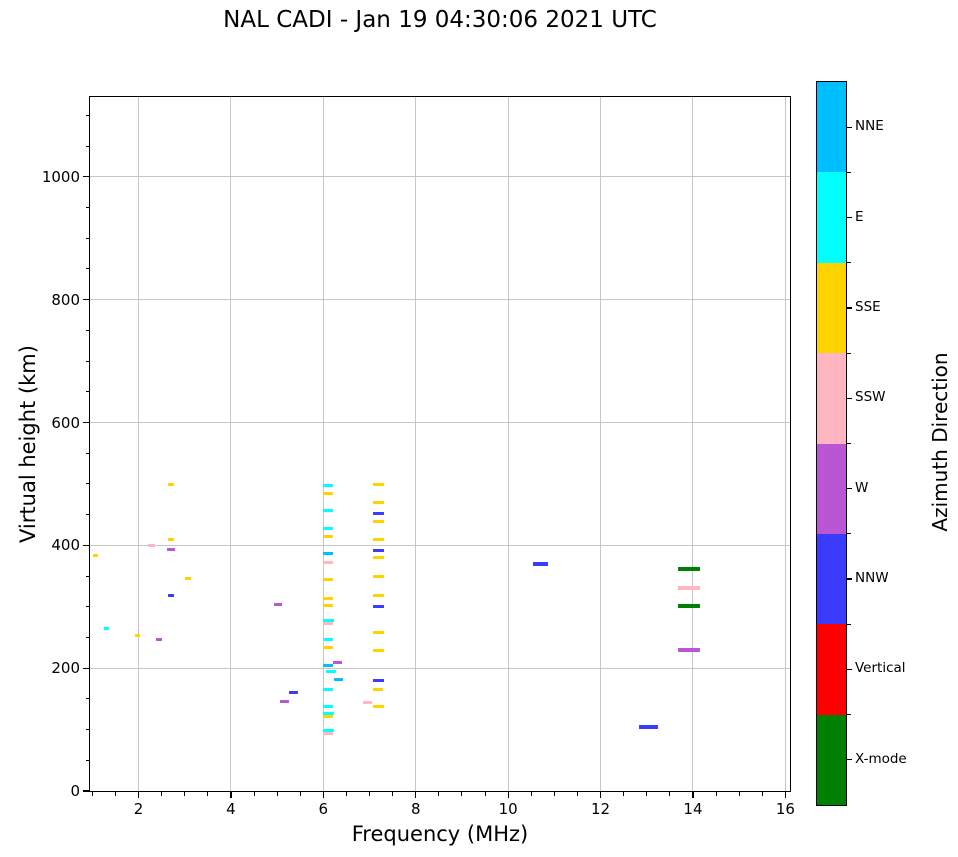 The image size is (958, 857). What do you see at coordinates (277, 604) in the screenshot?
I see `data-point-w` at bounding box center [277, 604].